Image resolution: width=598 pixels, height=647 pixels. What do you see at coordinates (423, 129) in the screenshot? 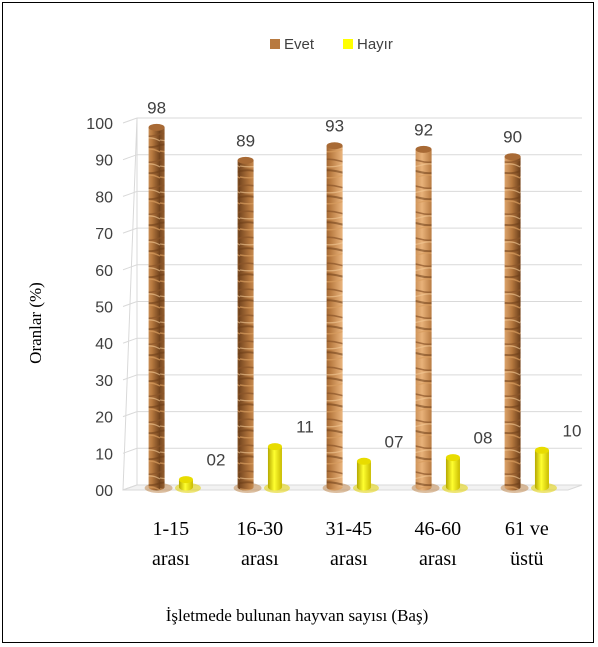
I see `data-label: 92` at bounding box center [423, 129].